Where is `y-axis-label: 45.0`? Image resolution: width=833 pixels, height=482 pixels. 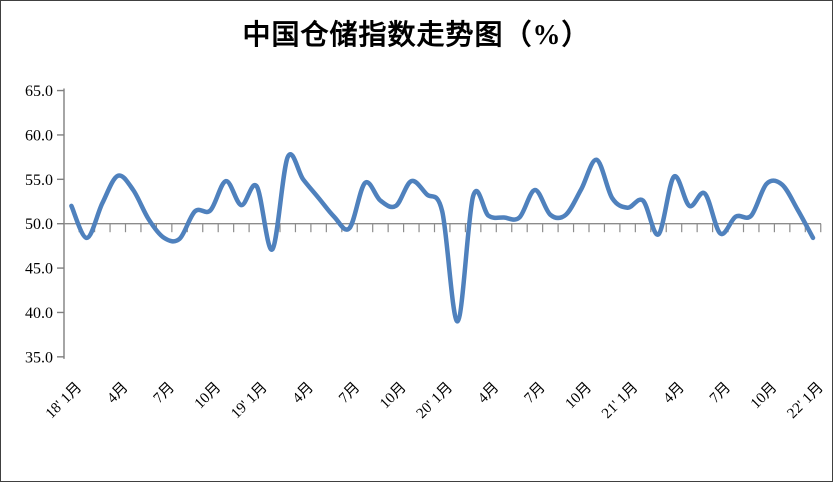
y-axis-label: 45.0 is located at coordinates (39, 269).